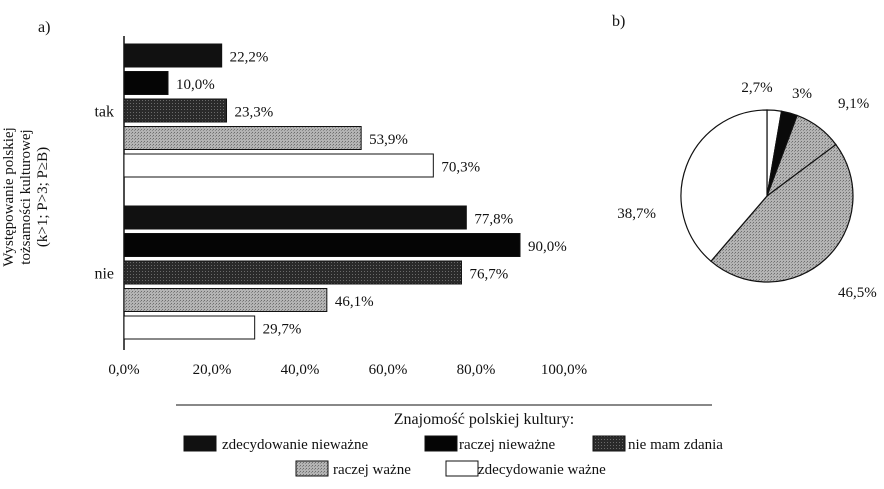 This screenshot has width=884, height=489. Describe the element at coordinates (460, 168) in the screenshot. I see `data-label: 70,3%` at that location.